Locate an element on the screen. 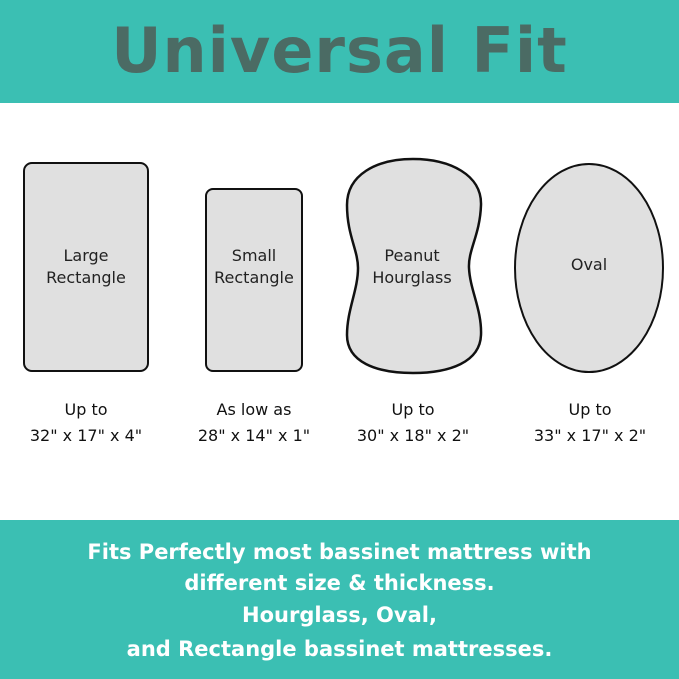 The width and height of the screenshot is (679, 679). dim-line: 30" x 18" x 2" is located at coordinates (413, 435).